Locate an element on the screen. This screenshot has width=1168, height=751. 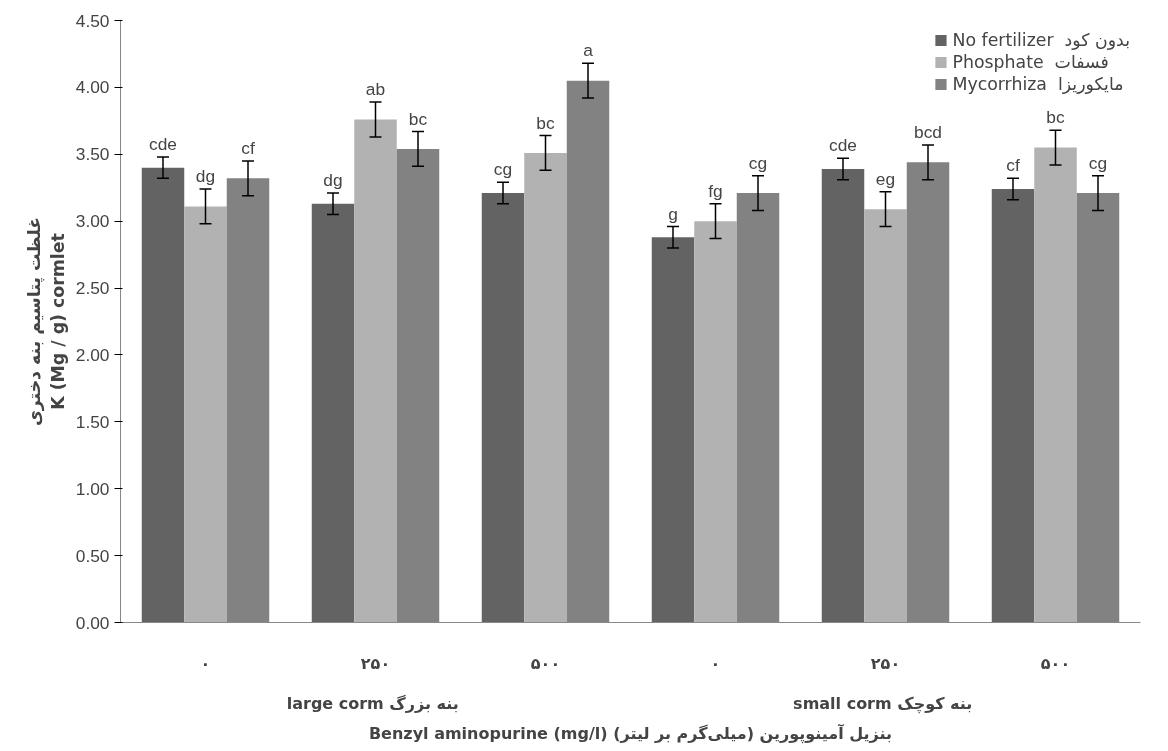
data-label: a is located at coordinates (588, 50).